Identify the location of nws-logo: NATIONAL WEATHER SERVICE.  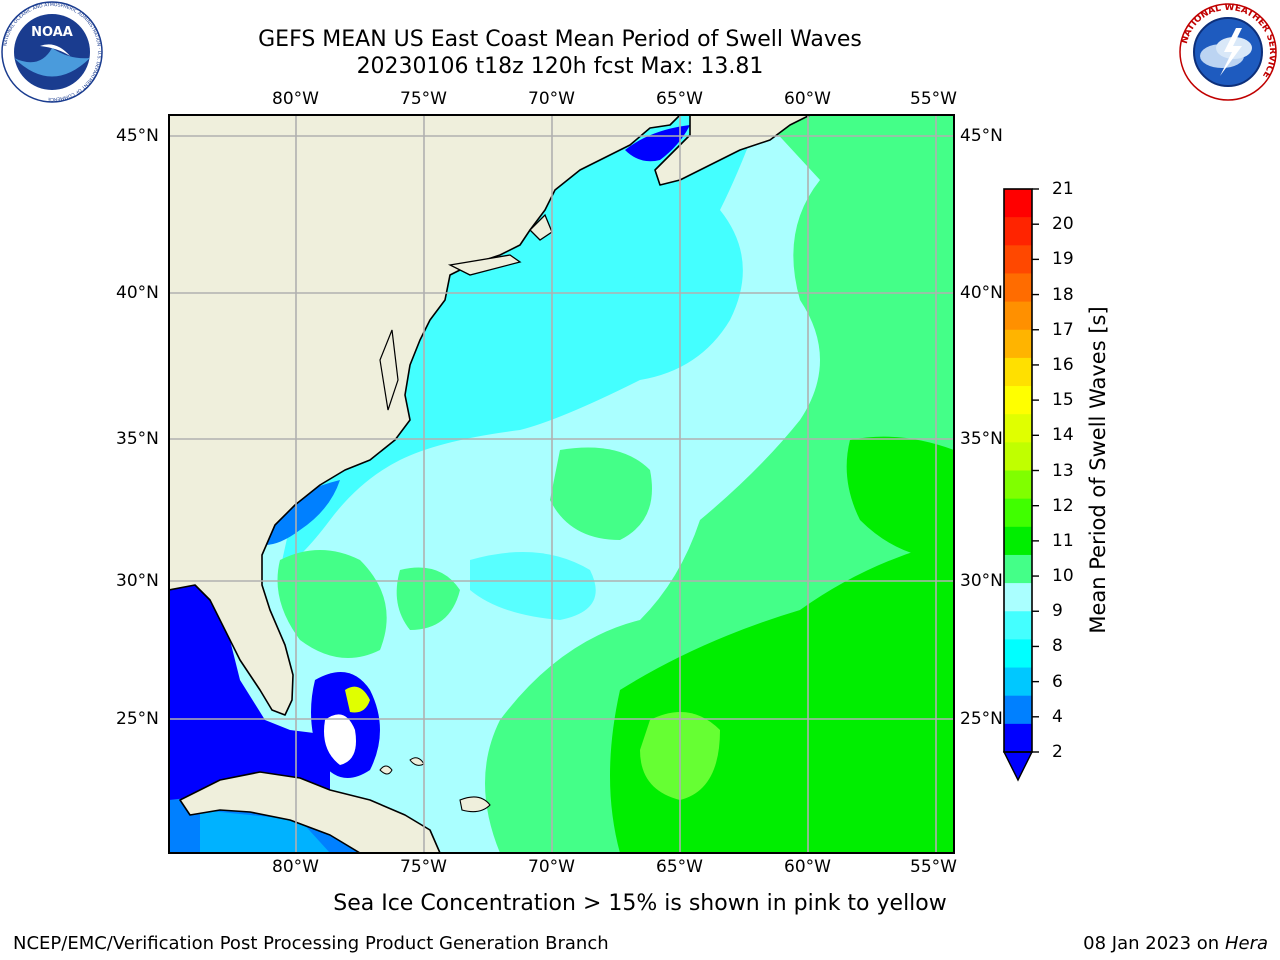
(1228, 52).